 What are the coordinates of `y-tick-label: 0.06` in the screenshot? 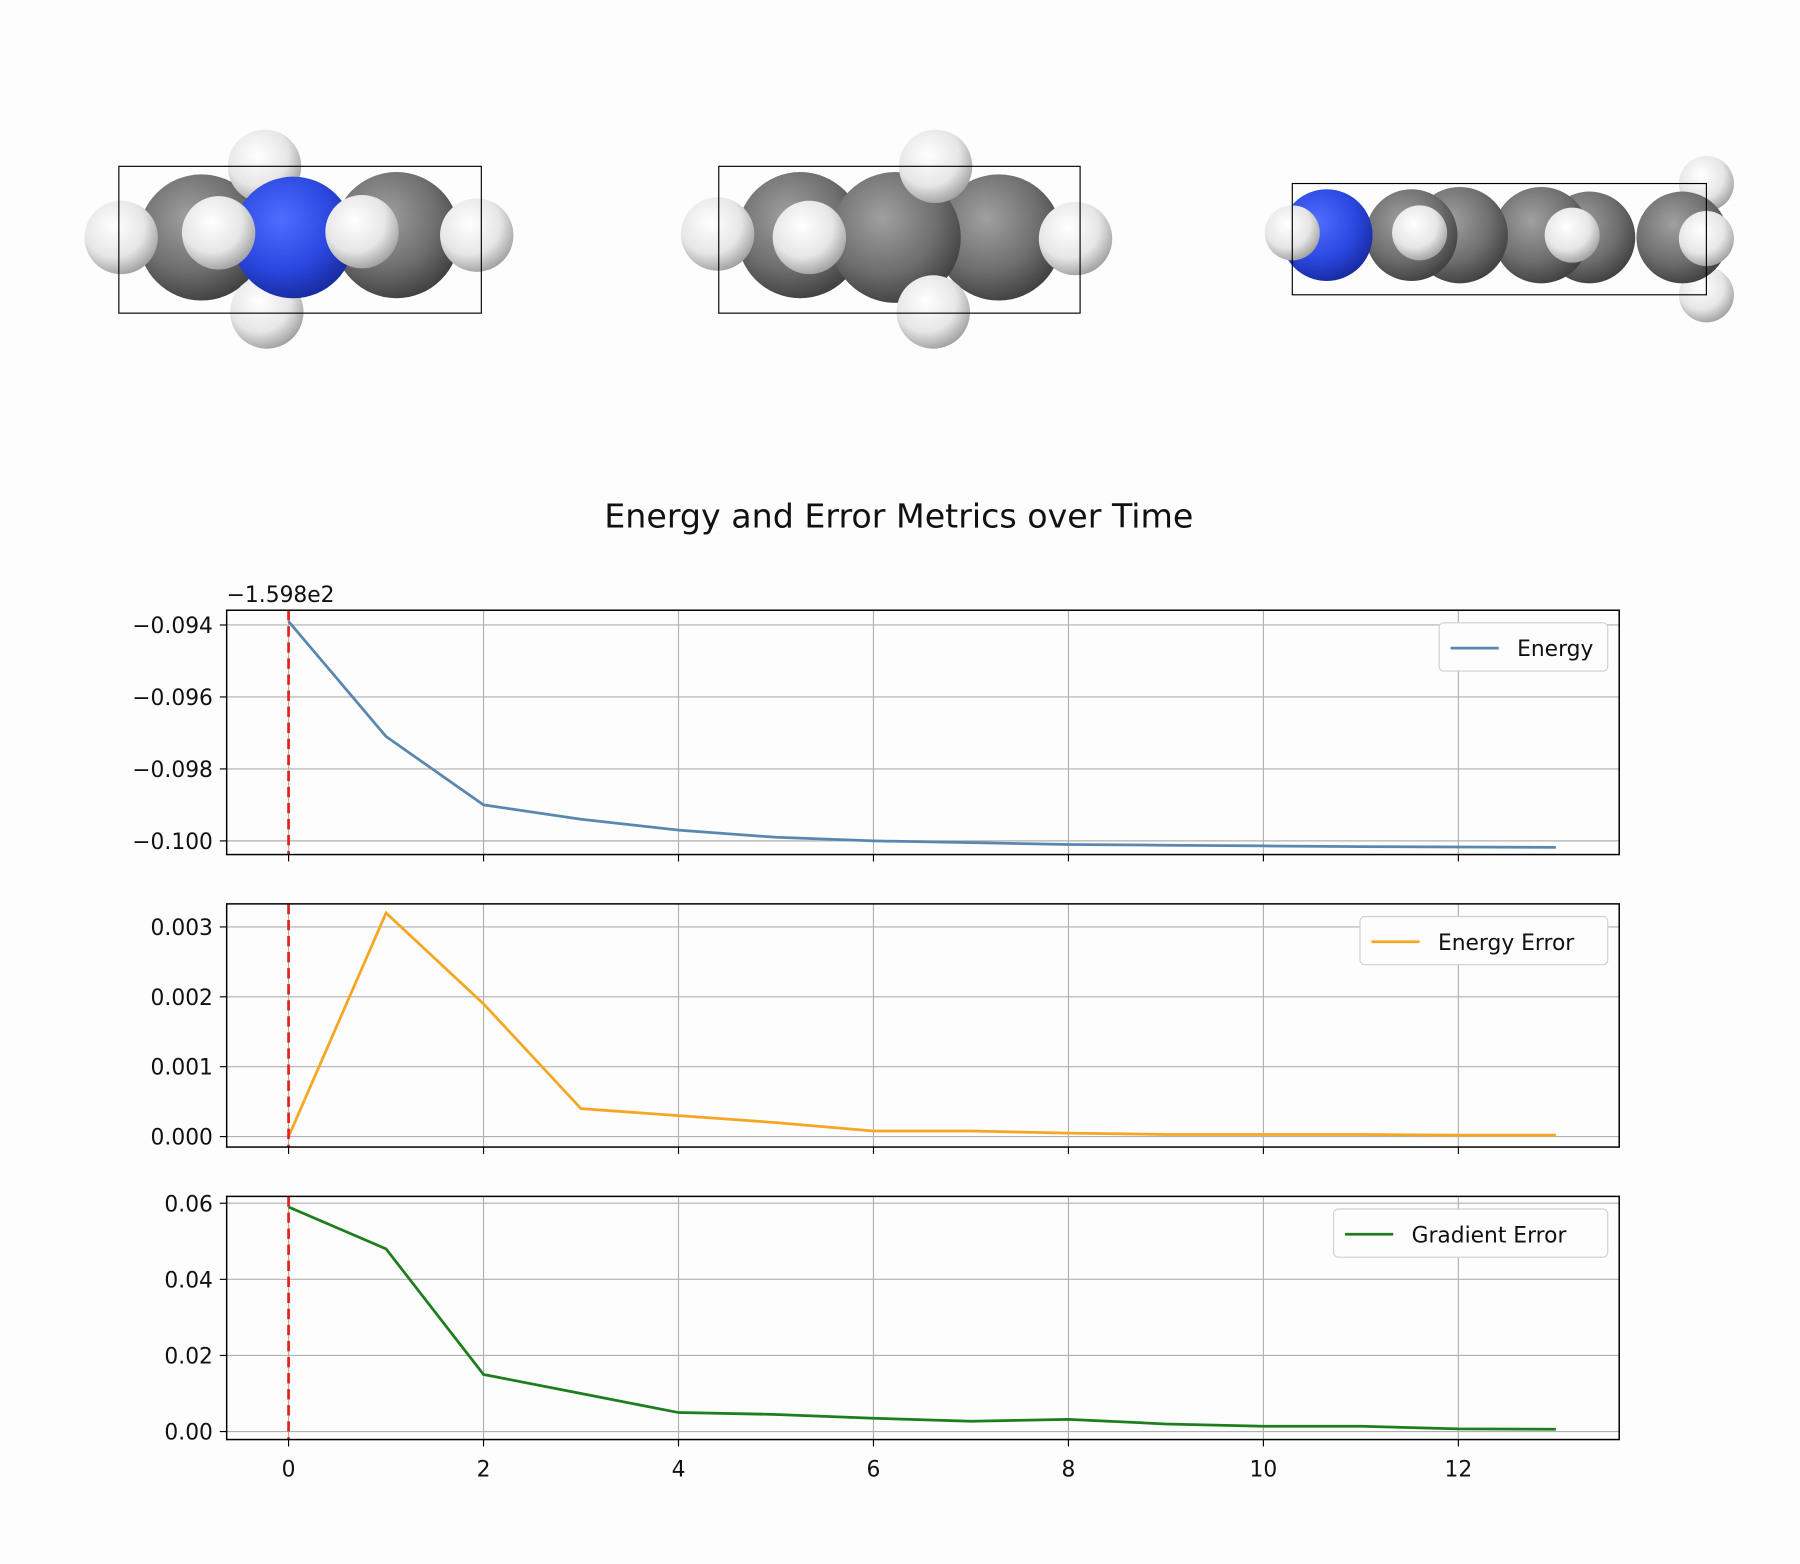 It's located at (188, 1204).